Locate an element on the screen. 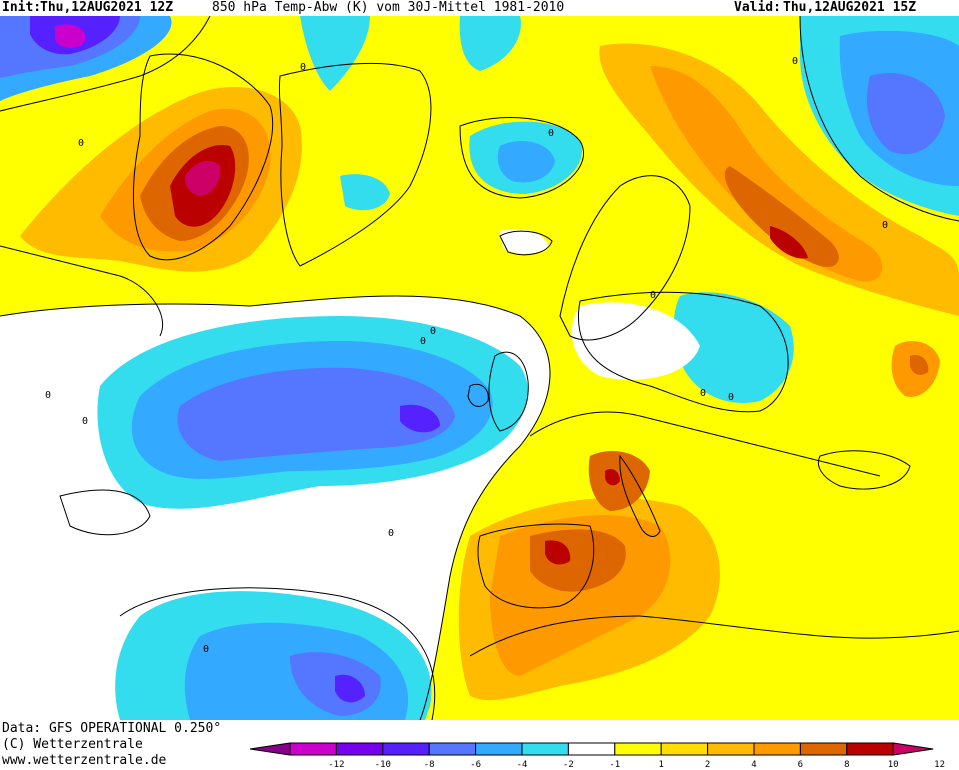 This screenshot has height=770, width=959. anomaly-cold-europe is located at coordinates (733, 347).